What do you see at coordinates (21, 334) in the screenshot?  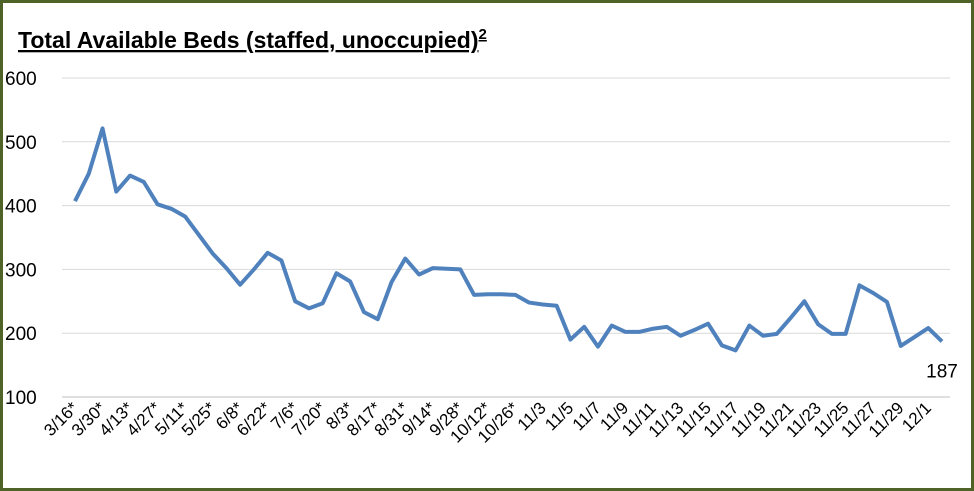 I see `y-tick-label: 200` at bounding box center [21, 334].